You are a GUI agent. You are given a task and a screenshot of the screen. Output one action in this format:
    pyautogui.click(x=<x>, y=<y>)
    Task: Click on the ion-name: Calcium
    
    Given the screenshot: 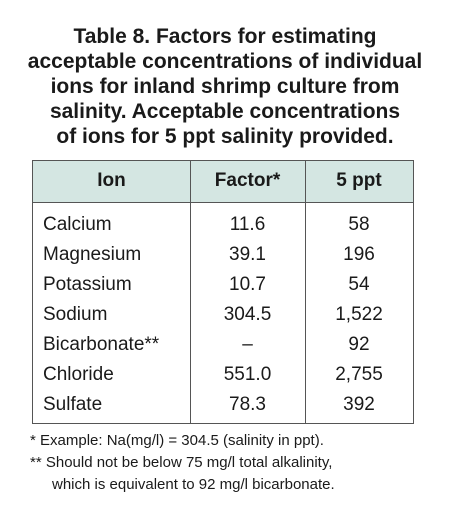 What is the action you would take?
    pyautogui.click(x=77, y=224)
    